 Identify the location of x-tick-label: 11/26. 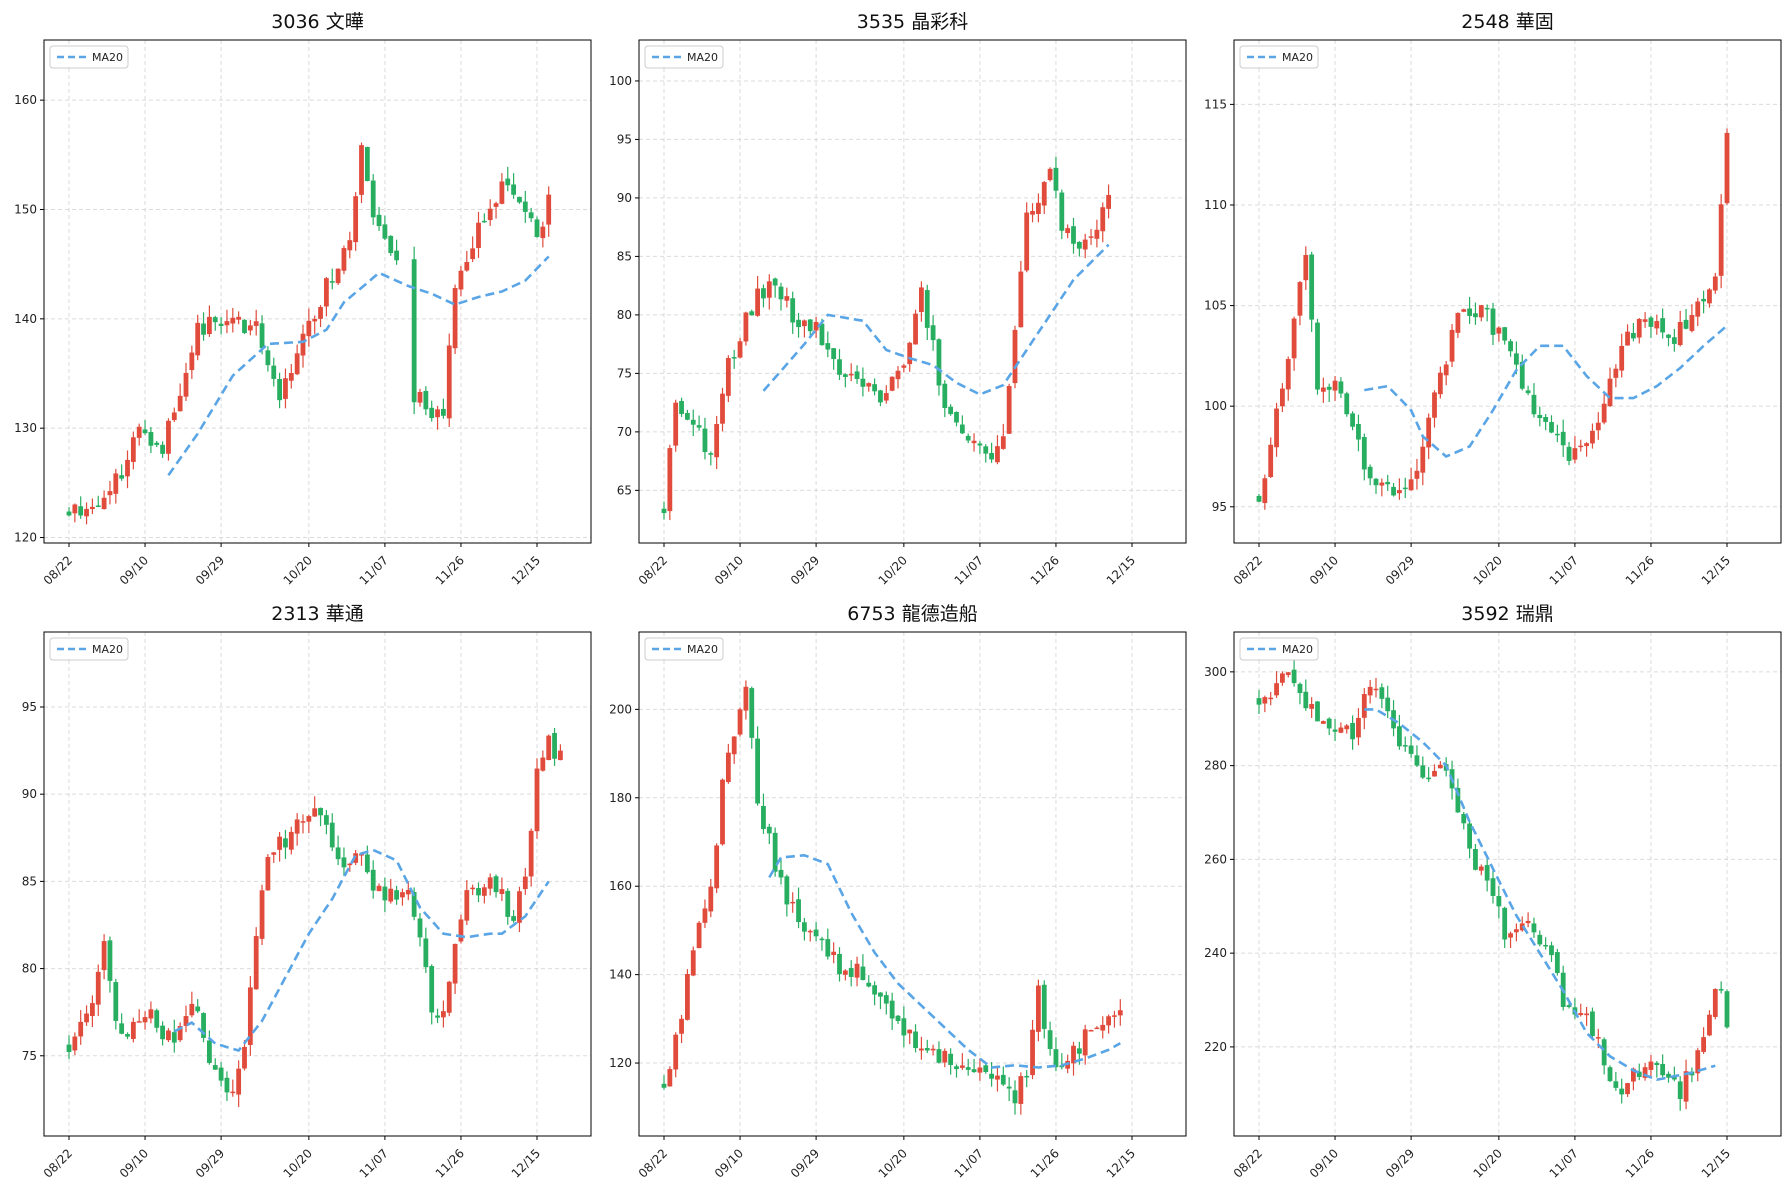
(1640, 1163).